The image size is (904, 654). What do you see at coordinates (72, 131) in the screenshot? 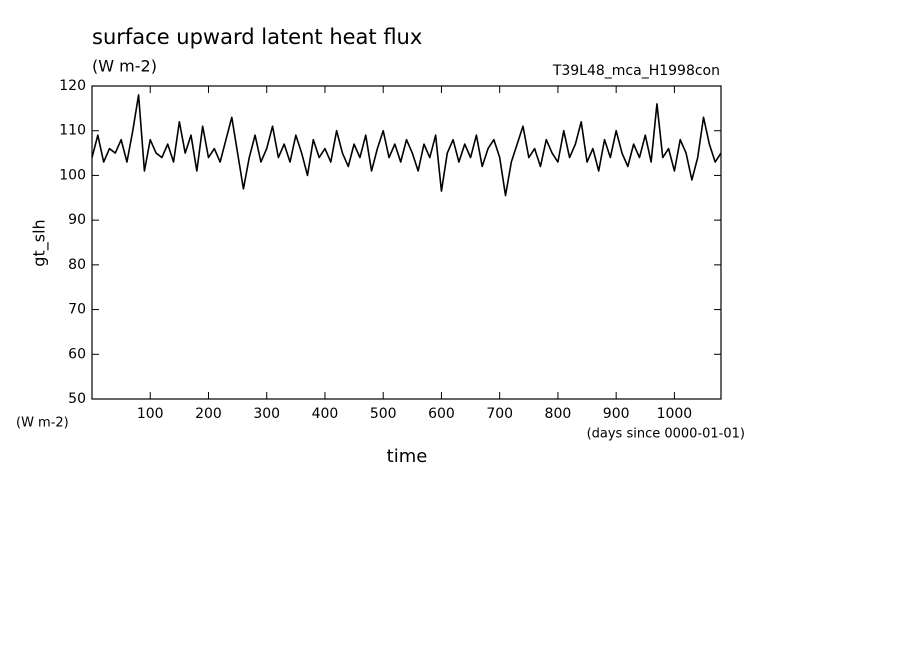
I see `y-tick-label: 110` at bounding box center [72, 131].